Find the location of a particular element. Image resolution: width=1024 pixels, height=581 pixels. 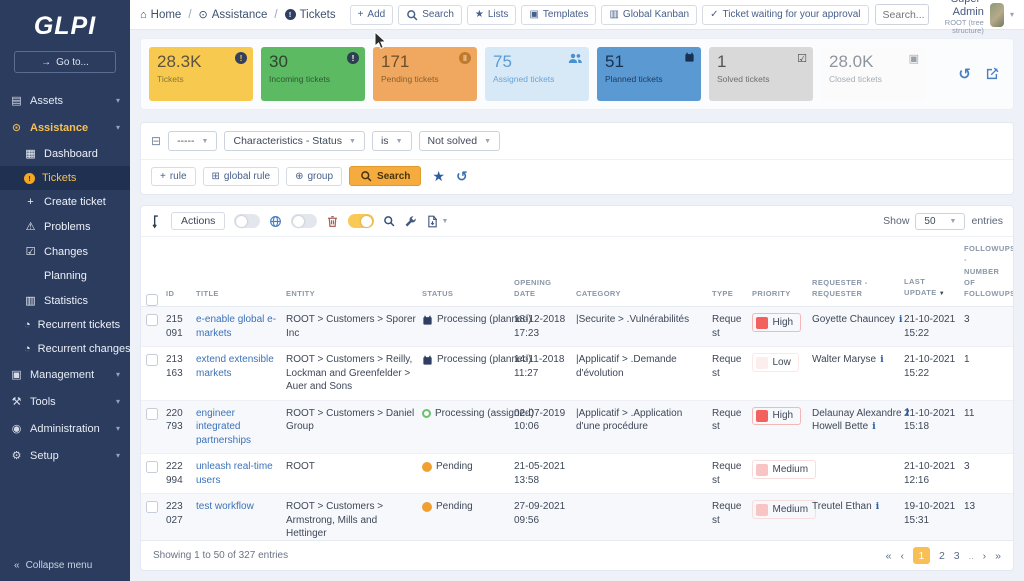

search-toggle is located at coordinates (361, 221).